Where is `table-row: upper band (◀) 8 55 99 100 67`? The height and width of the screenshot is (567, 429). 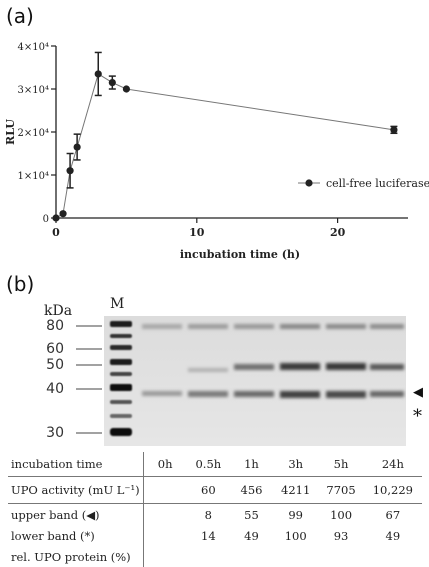
table-row: upper band (◀) 8 55 99 100 67 is located at coordinates (215, 514).